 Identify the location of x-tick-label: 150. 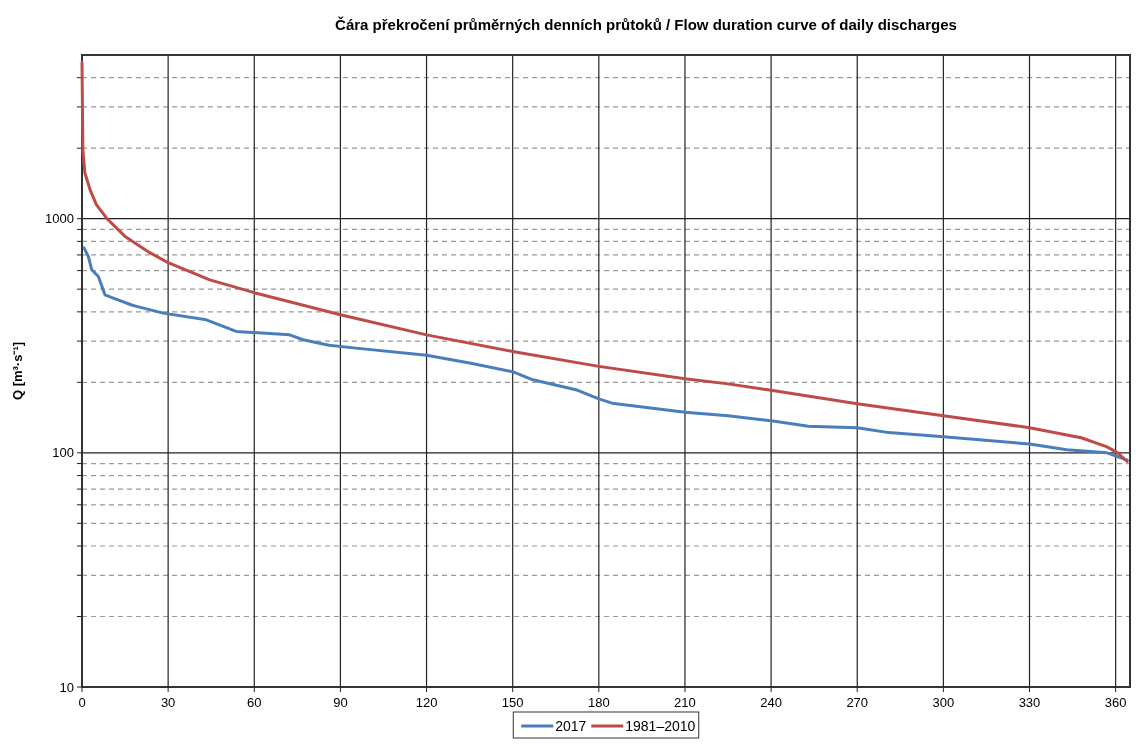
(512, 702).